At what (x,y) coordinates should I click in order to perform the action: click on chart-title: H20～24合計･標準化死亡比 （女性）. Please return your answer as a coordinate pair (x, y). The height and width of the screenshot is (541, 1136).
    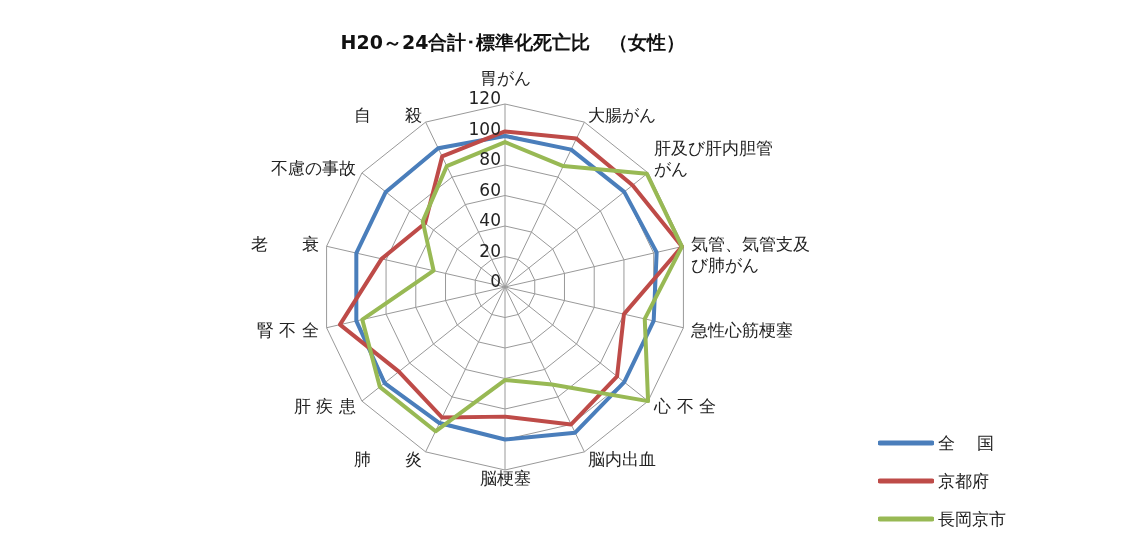
    Looking at the image, I should click on (513, 42).